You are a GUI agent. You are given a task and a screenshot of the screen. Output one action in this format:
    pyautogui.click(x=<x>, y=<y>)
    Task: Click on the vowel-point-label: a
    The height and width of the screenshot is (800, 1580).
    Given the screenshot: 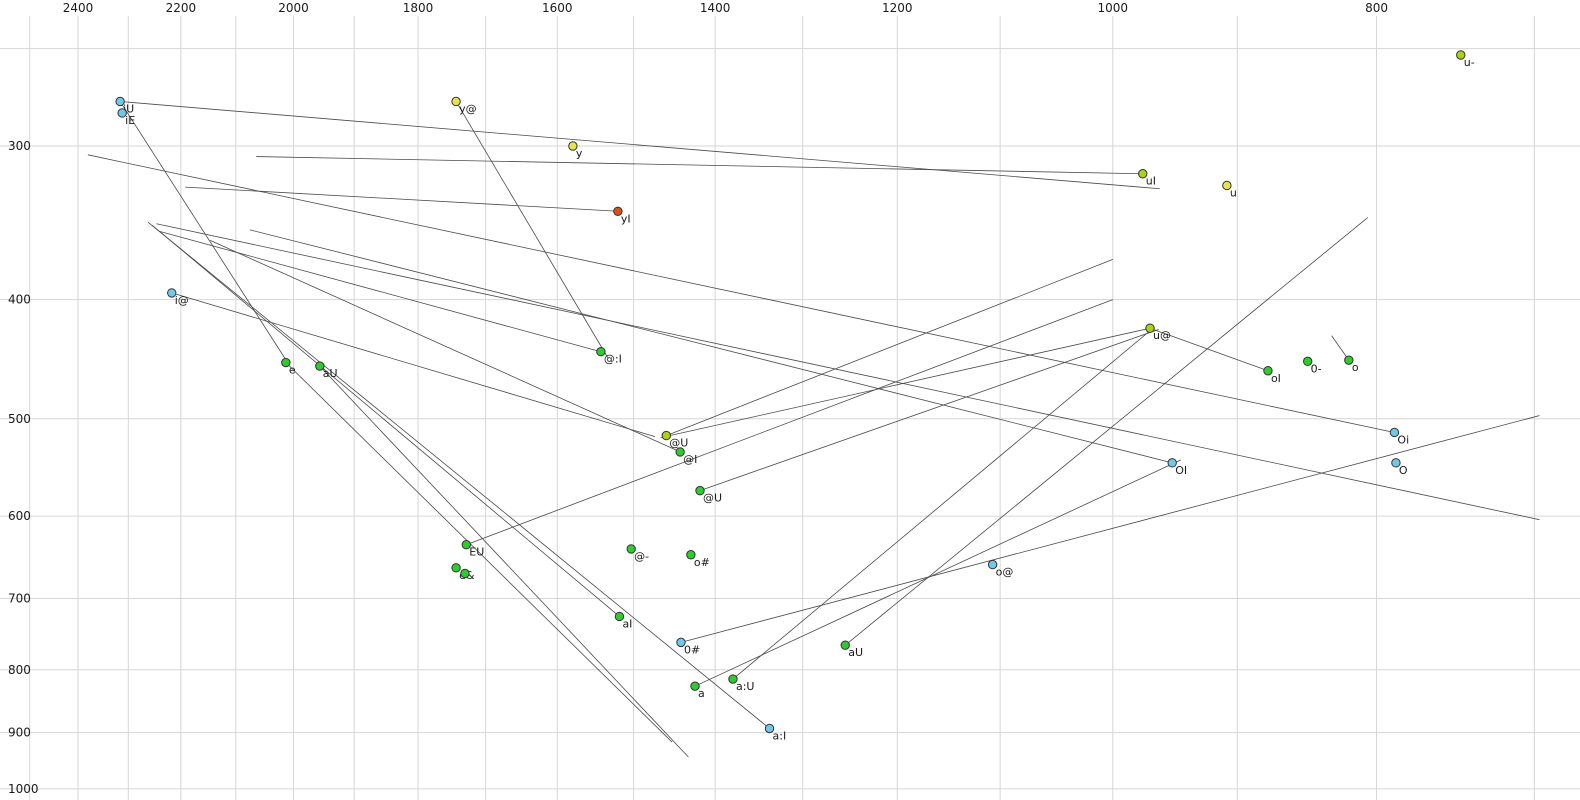 What is the action you would take?
    pyautogui.click(x=701, y=693)
    